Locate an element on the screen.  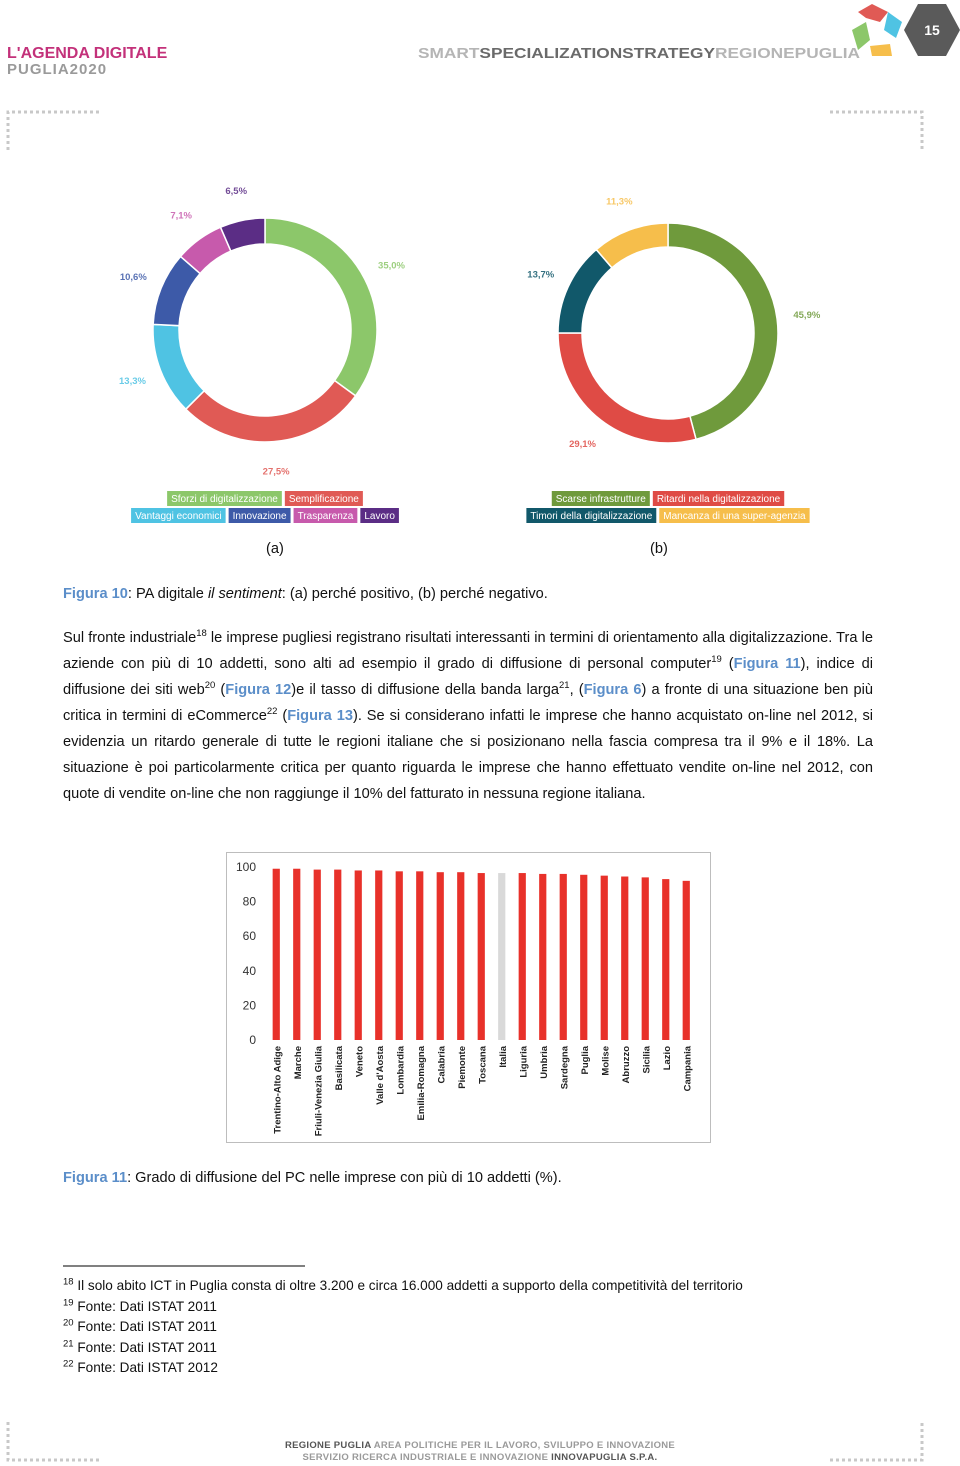
legend-label: Timori della digitalizzazione is located at coordinates (591, 516).